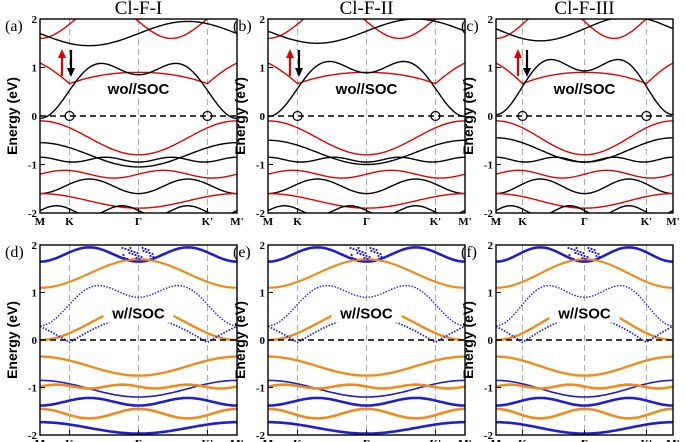 Image resolution: width=685 pixels, height=442 pixels. What do you see at coordinates (366, 440) in the screenshot?
I see `x-tick-label-Γ: Γ` at bounding box center [366, 440].